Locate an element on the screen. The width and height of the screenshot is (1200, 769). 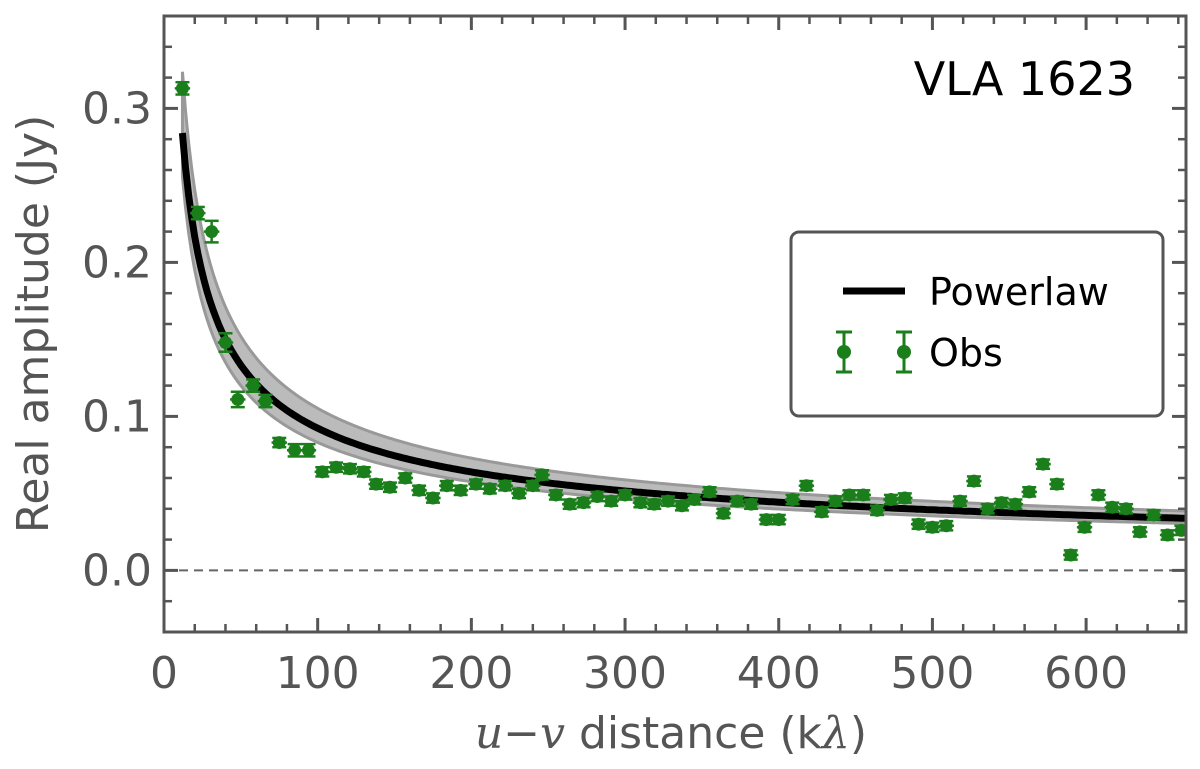
x-axis-label-close: ) is located at coordinates (858, 733).